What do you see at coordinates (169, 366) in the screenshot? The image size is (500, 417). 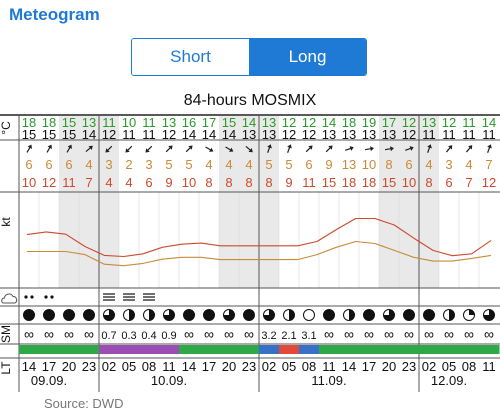 I see `hour-label: 11` at bounding box center [169, 366].